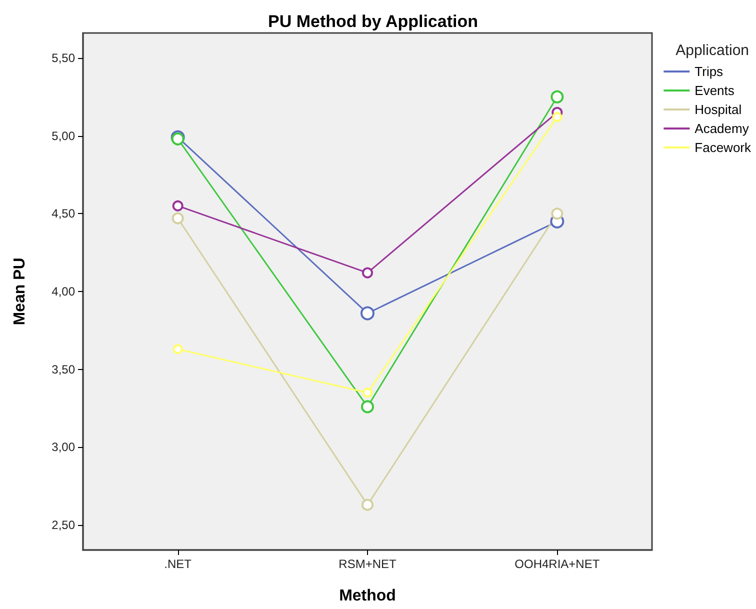  I want to click on chart-title: PU Method by Application, so click(373, 21).